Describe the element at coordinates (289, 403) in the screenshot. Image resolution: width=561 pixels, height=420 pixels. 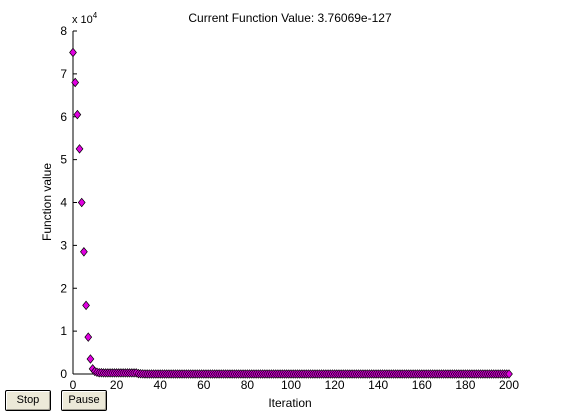
I see `x-axis-label: Iteration` at that location.